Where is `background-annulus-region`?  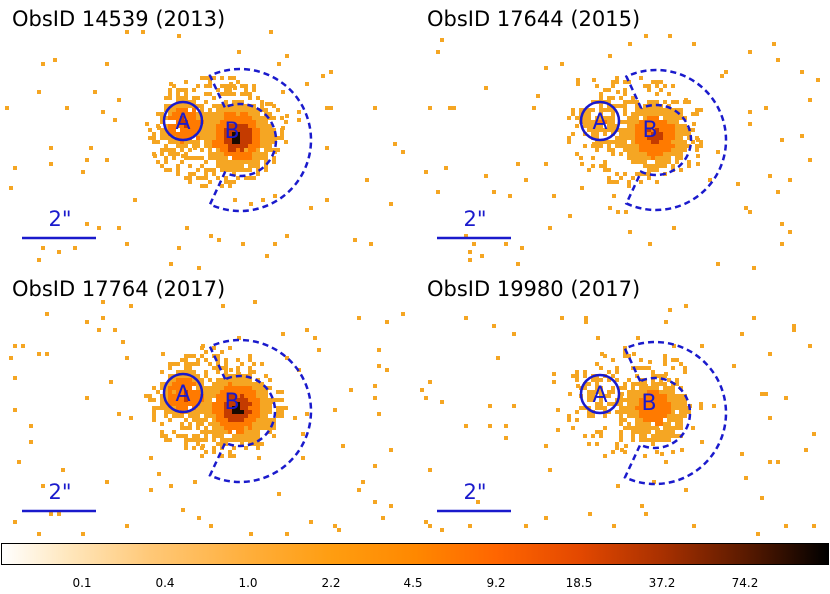 background-annulus-region is located at coordinates (676, 140).